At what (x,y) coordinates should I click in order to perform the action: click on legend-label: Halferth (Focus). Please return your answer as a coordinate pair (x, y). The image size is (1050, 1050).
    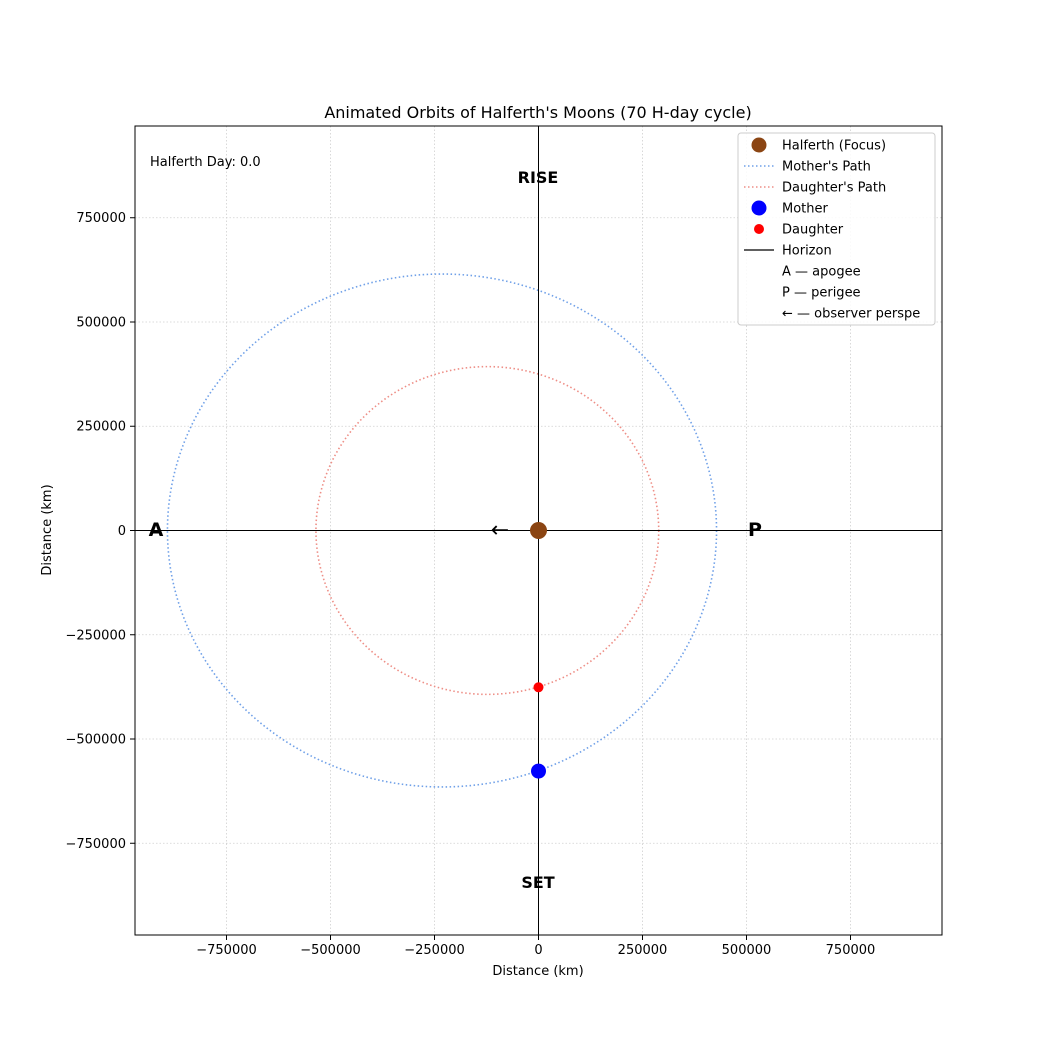
    Looking at the image, I should click on (834, 146).